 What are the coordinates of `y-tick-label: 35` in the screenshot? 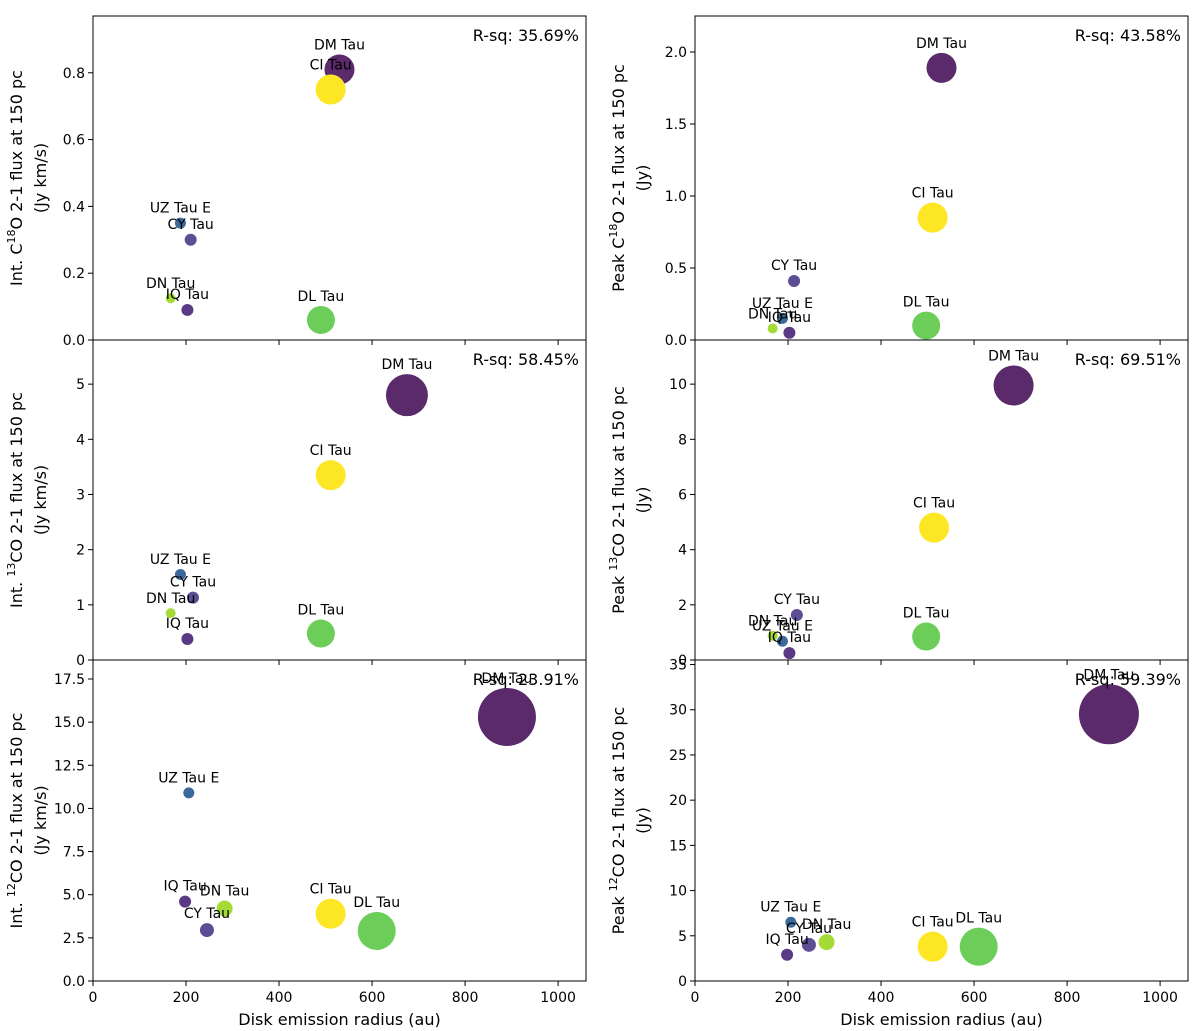 It's located at (678, 666).